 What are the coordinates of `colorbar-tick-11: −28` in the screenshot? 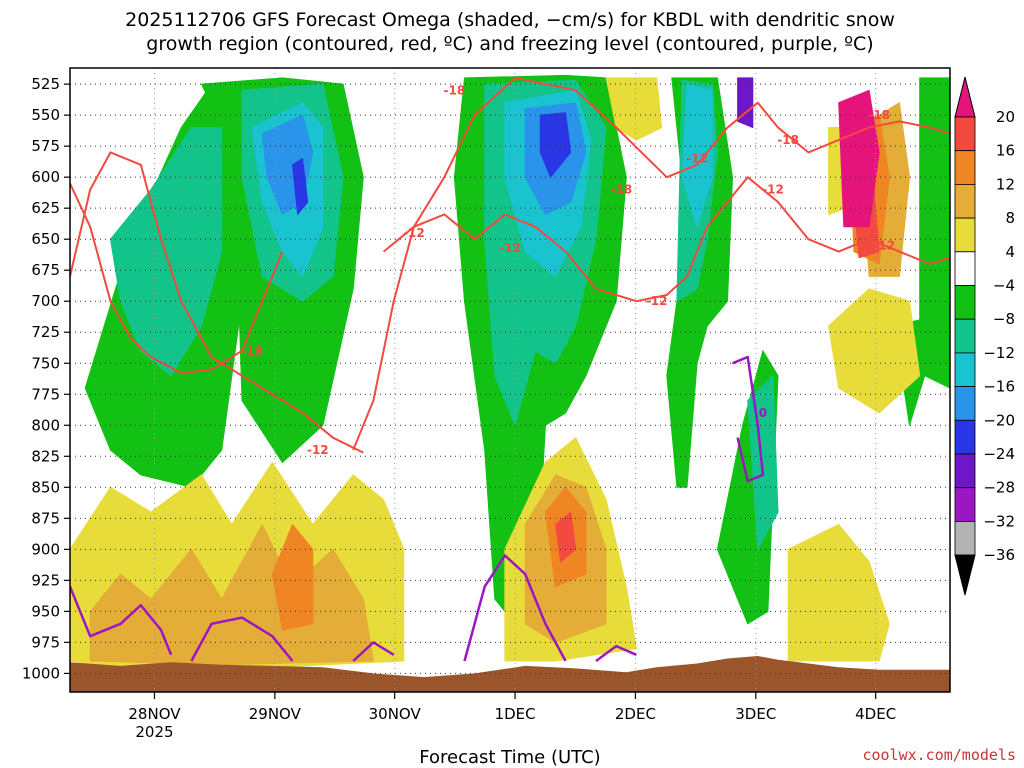 It's located at (999, 488).